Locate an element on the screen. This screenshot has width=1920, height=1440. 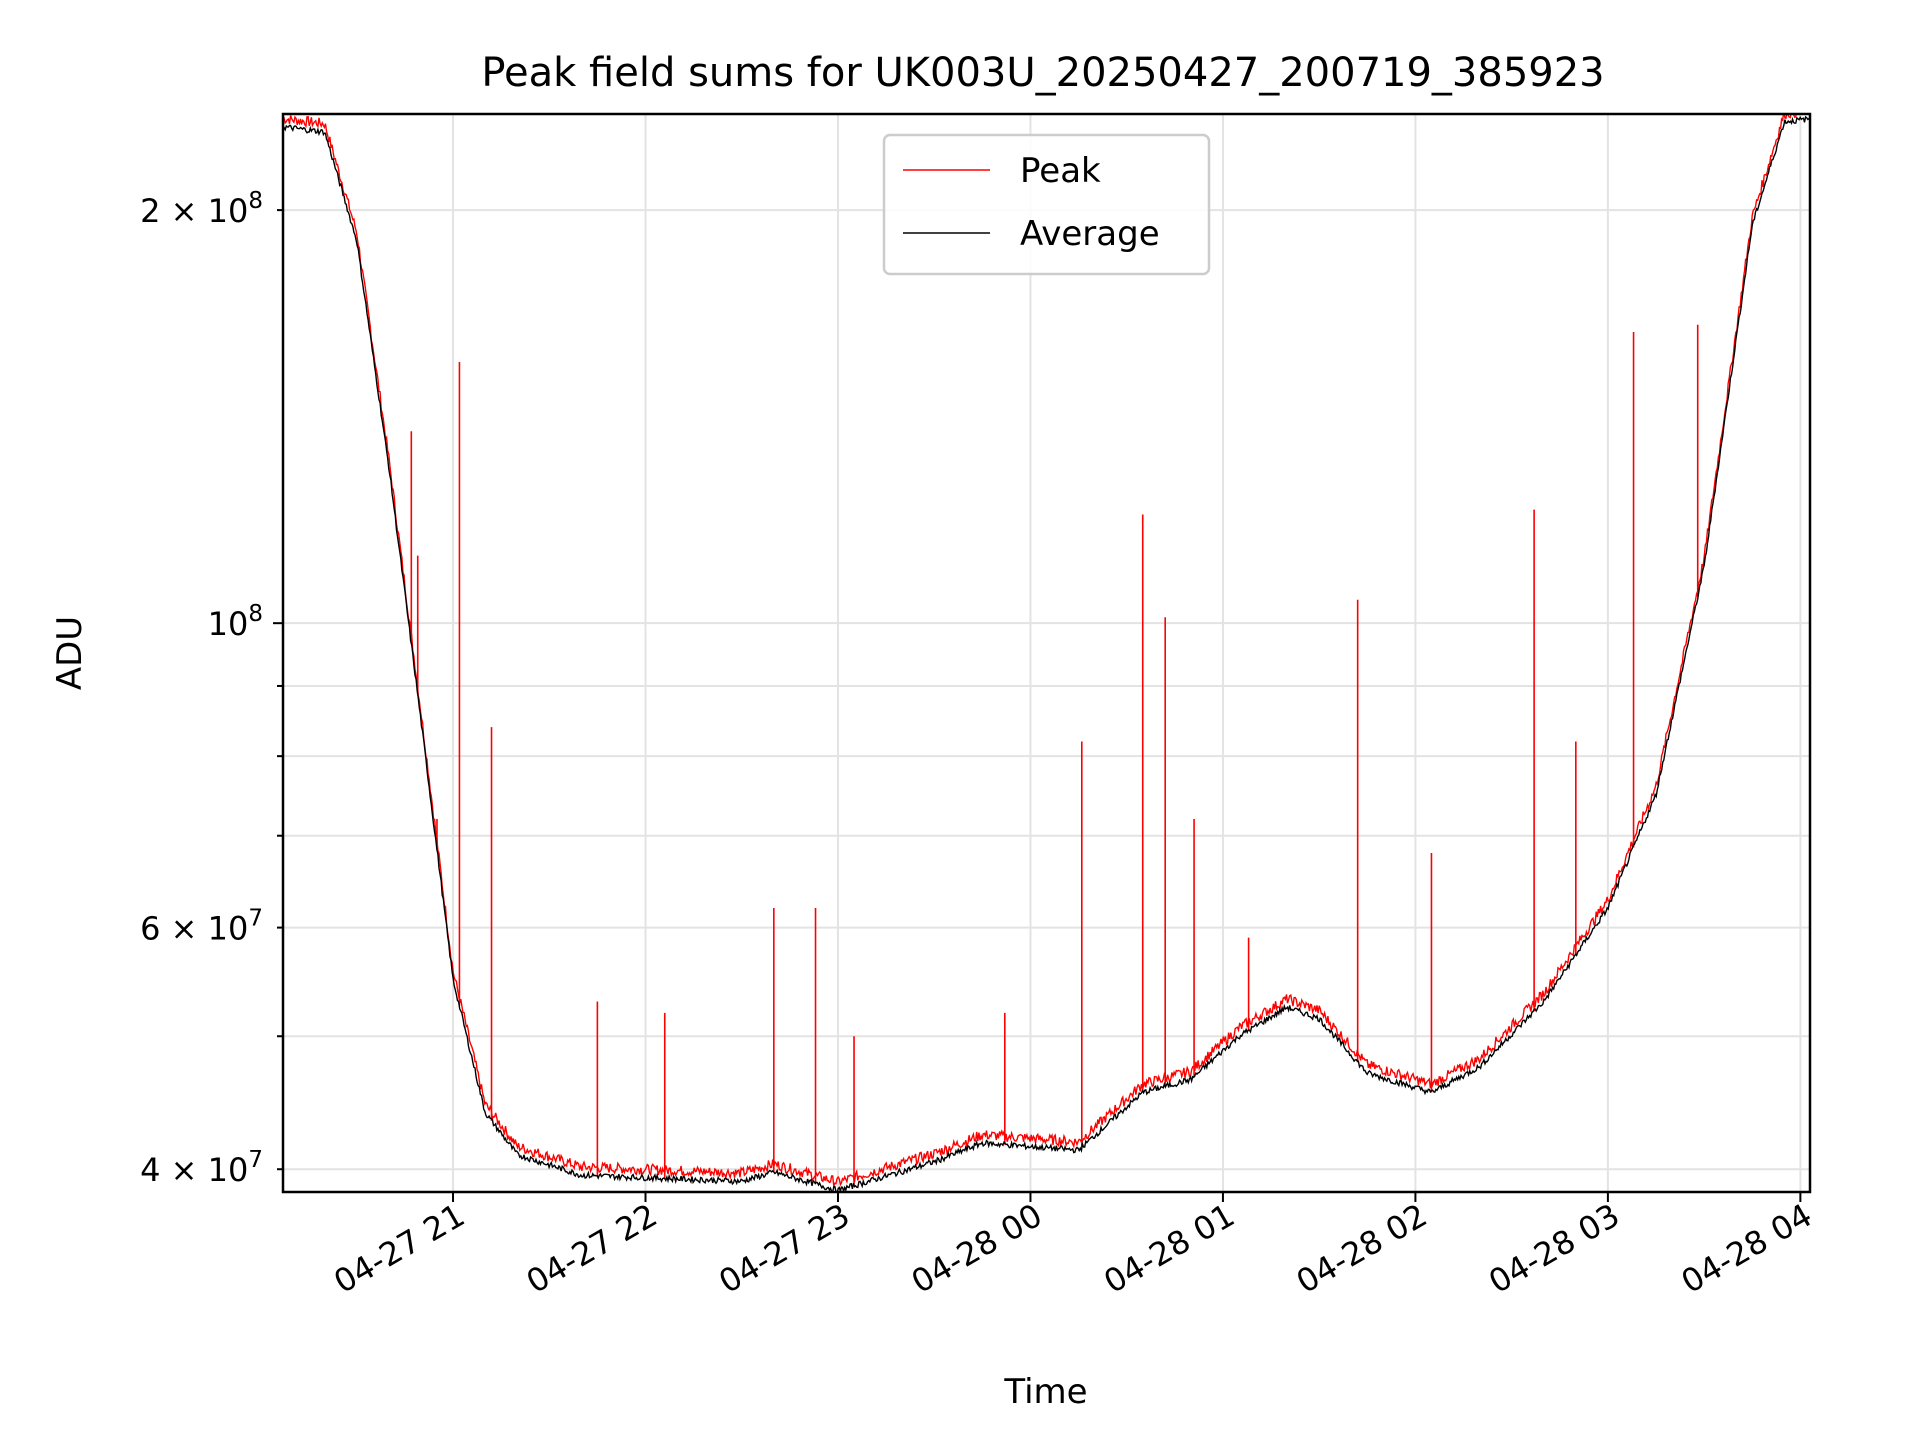
x-axis-label: Time is located at coordinates (1045, 1392).